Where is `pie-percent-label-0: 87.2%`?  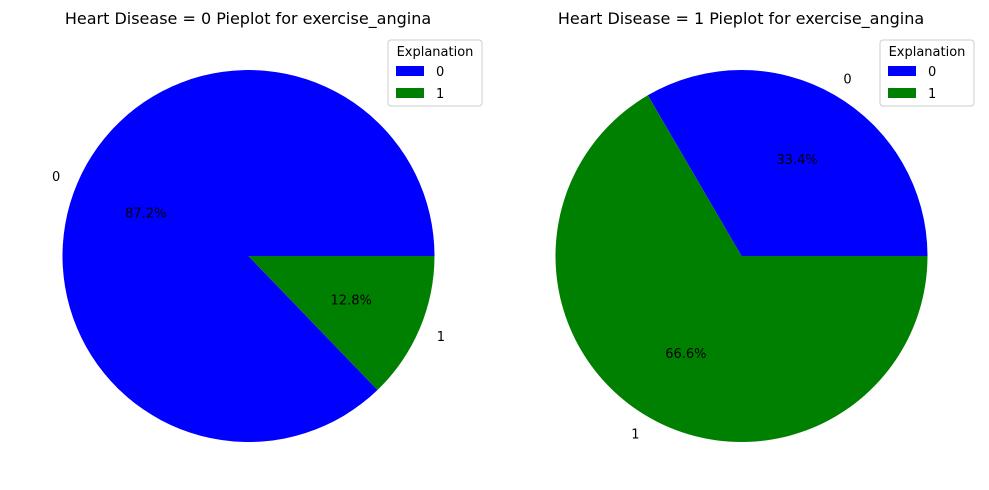 pie-percent-label-0: 87.2% is located at coordinates (145, 213).